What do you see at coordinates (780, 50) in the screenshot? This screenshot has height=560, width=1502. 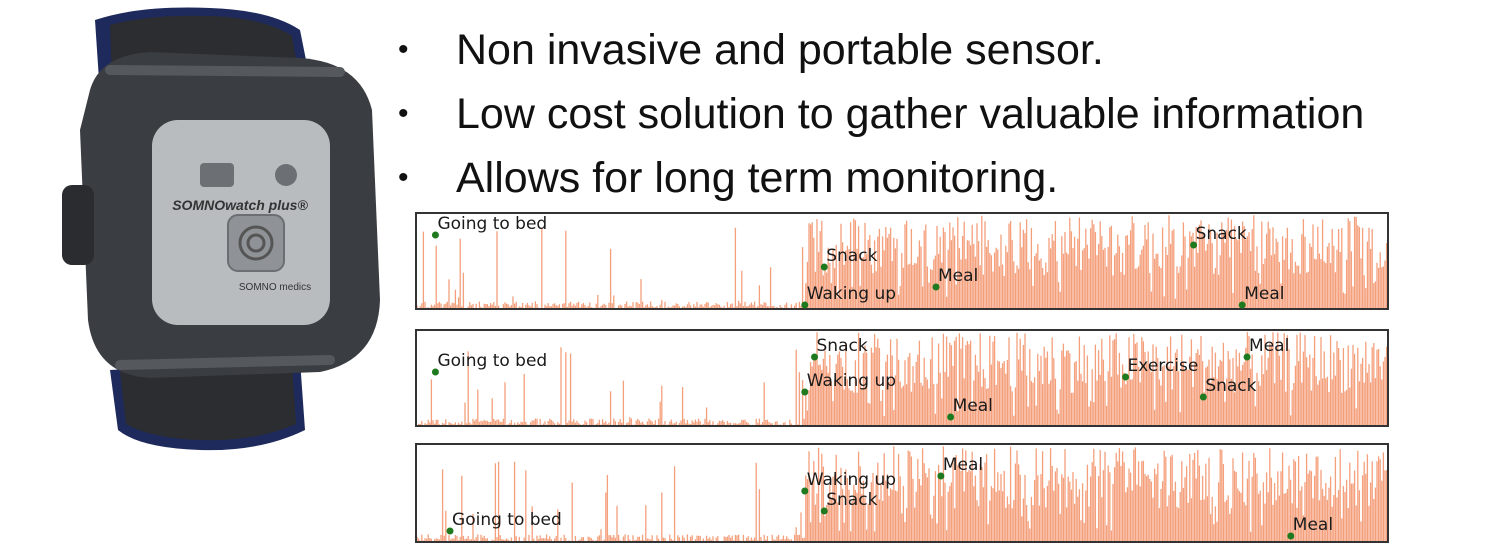 I see `feature-text: Non invasive and portable sensor.` at bounding box center [780, 50].